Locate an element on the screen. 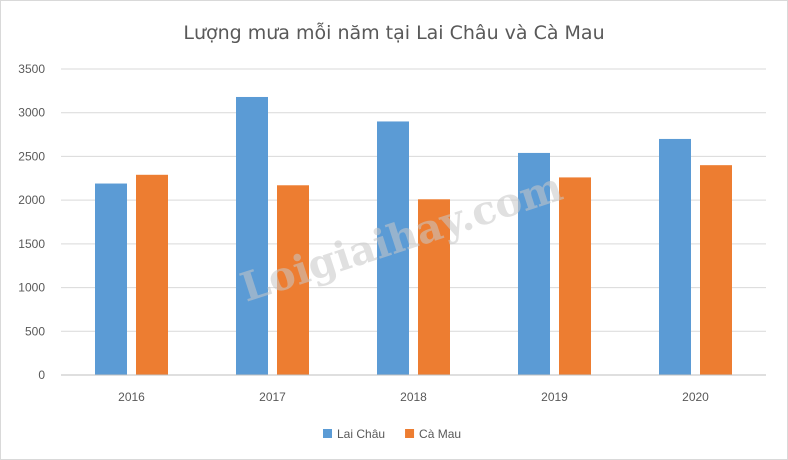 The width and height of the screenshot is (788, 460). legend-label: Lai Châu is located at coordinates (361, 434).